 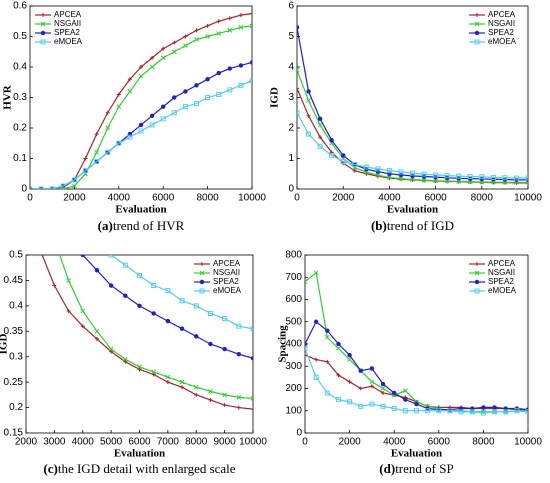 What do you see at coordinates (54, 442) in the screenshot?
I see `x-tick-label: 3000` at bounding box center [54, 442].